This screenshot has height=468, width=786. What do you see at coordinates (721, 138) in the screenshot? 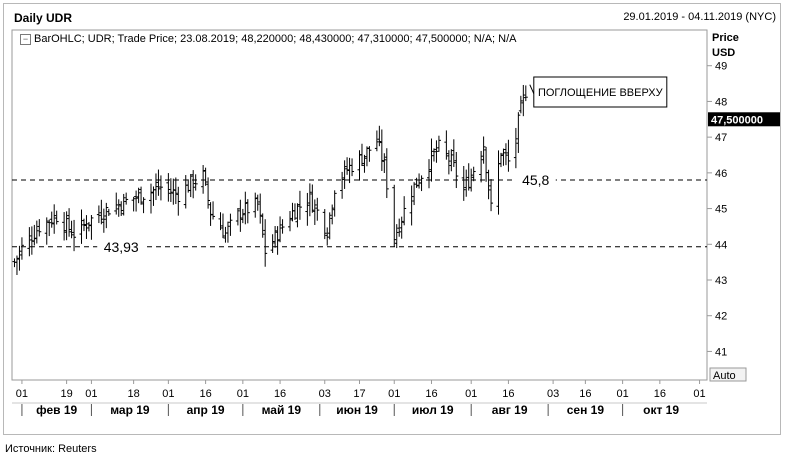
I see `y-tick-label: 47` at bounding box center [721, 138].